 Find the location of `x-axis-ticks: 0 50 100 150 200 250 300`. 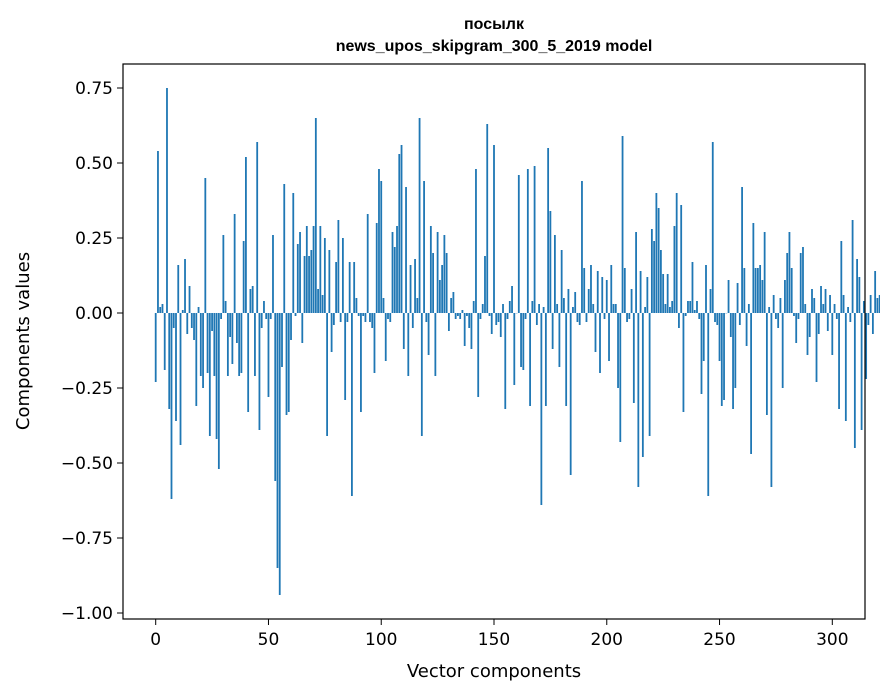

x-axis-ticks: 0 50 100 150 200 250 300 is located at coordinates (499, 634).